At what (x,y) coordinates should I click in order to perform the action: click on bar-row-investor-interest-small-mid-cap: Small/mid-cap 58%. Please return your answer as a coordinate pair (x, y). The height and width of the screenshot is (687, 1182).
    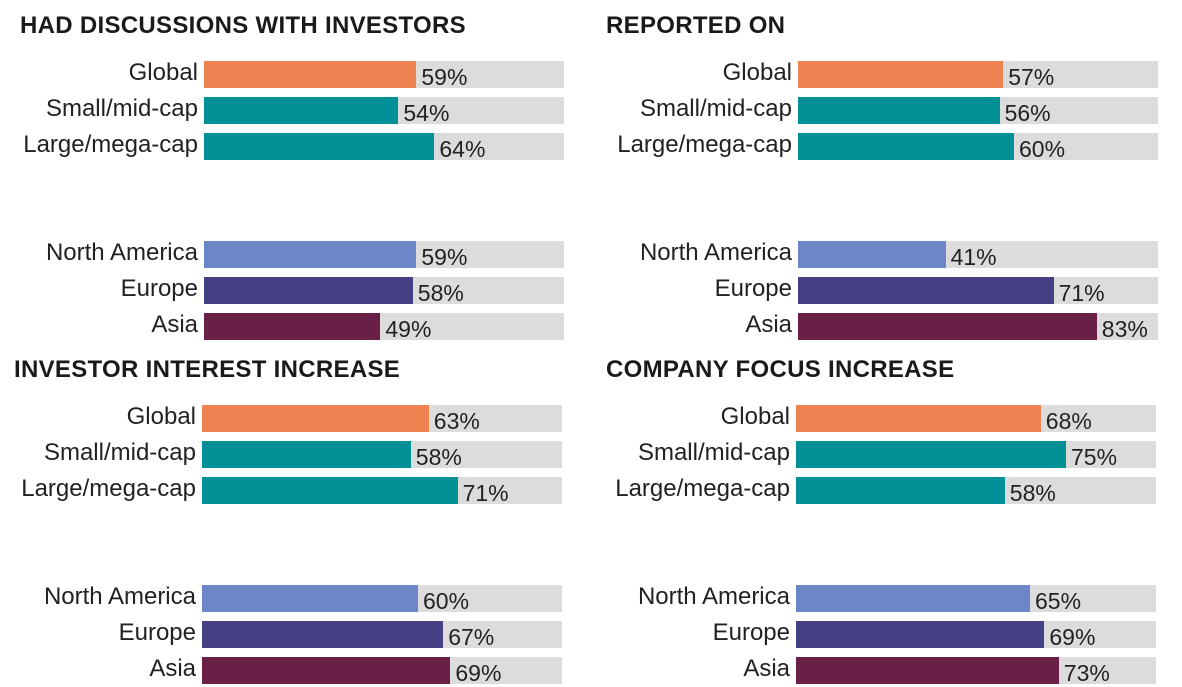
    Looking at the image, I should click on (303, 454).